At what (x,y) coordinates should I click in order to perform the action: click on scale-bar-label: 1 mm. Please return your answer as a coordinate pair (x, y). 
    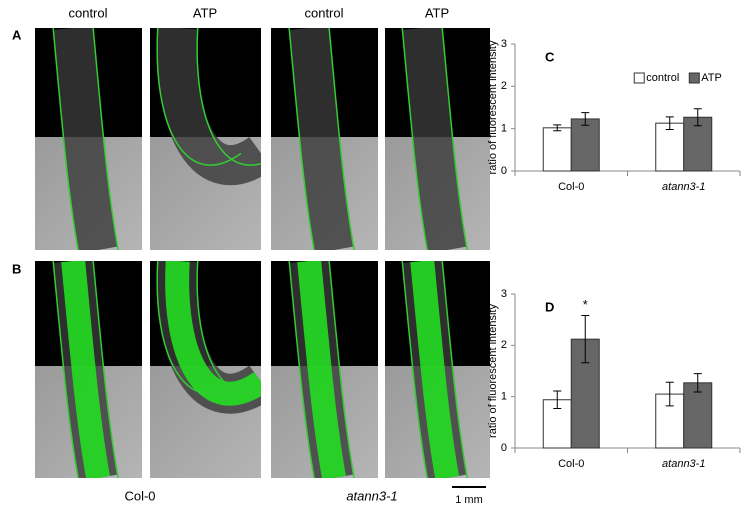
    Looking at the image, I should click on (469, 500).